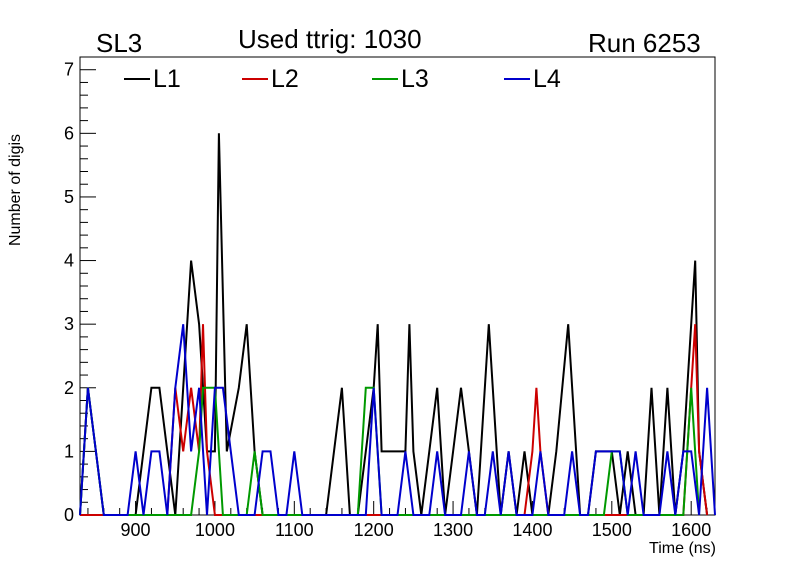  I want to click on header-right: Run 6253, so click(644, 43).